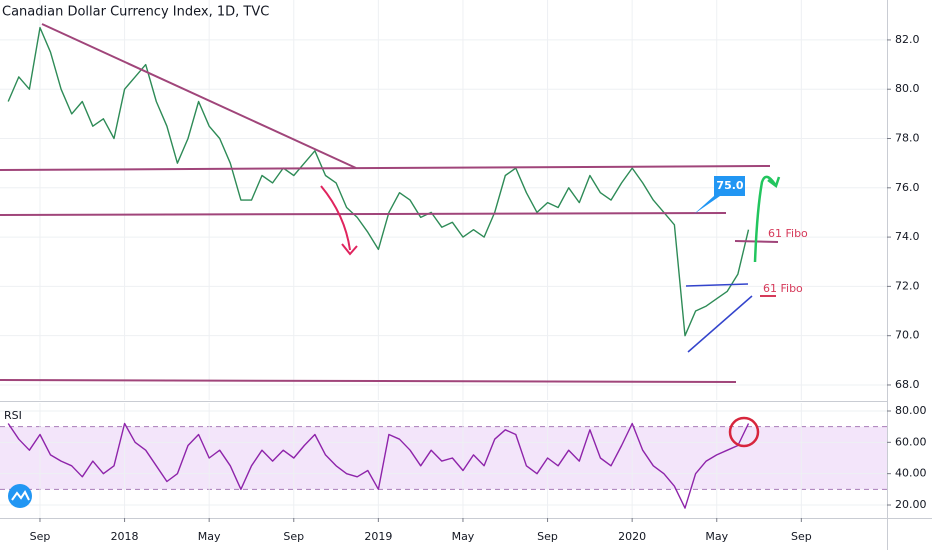 The image size is (932, 554). Describe the element at coordinates (368, 381) in the screenshot. I see `bottom-line` at that location.